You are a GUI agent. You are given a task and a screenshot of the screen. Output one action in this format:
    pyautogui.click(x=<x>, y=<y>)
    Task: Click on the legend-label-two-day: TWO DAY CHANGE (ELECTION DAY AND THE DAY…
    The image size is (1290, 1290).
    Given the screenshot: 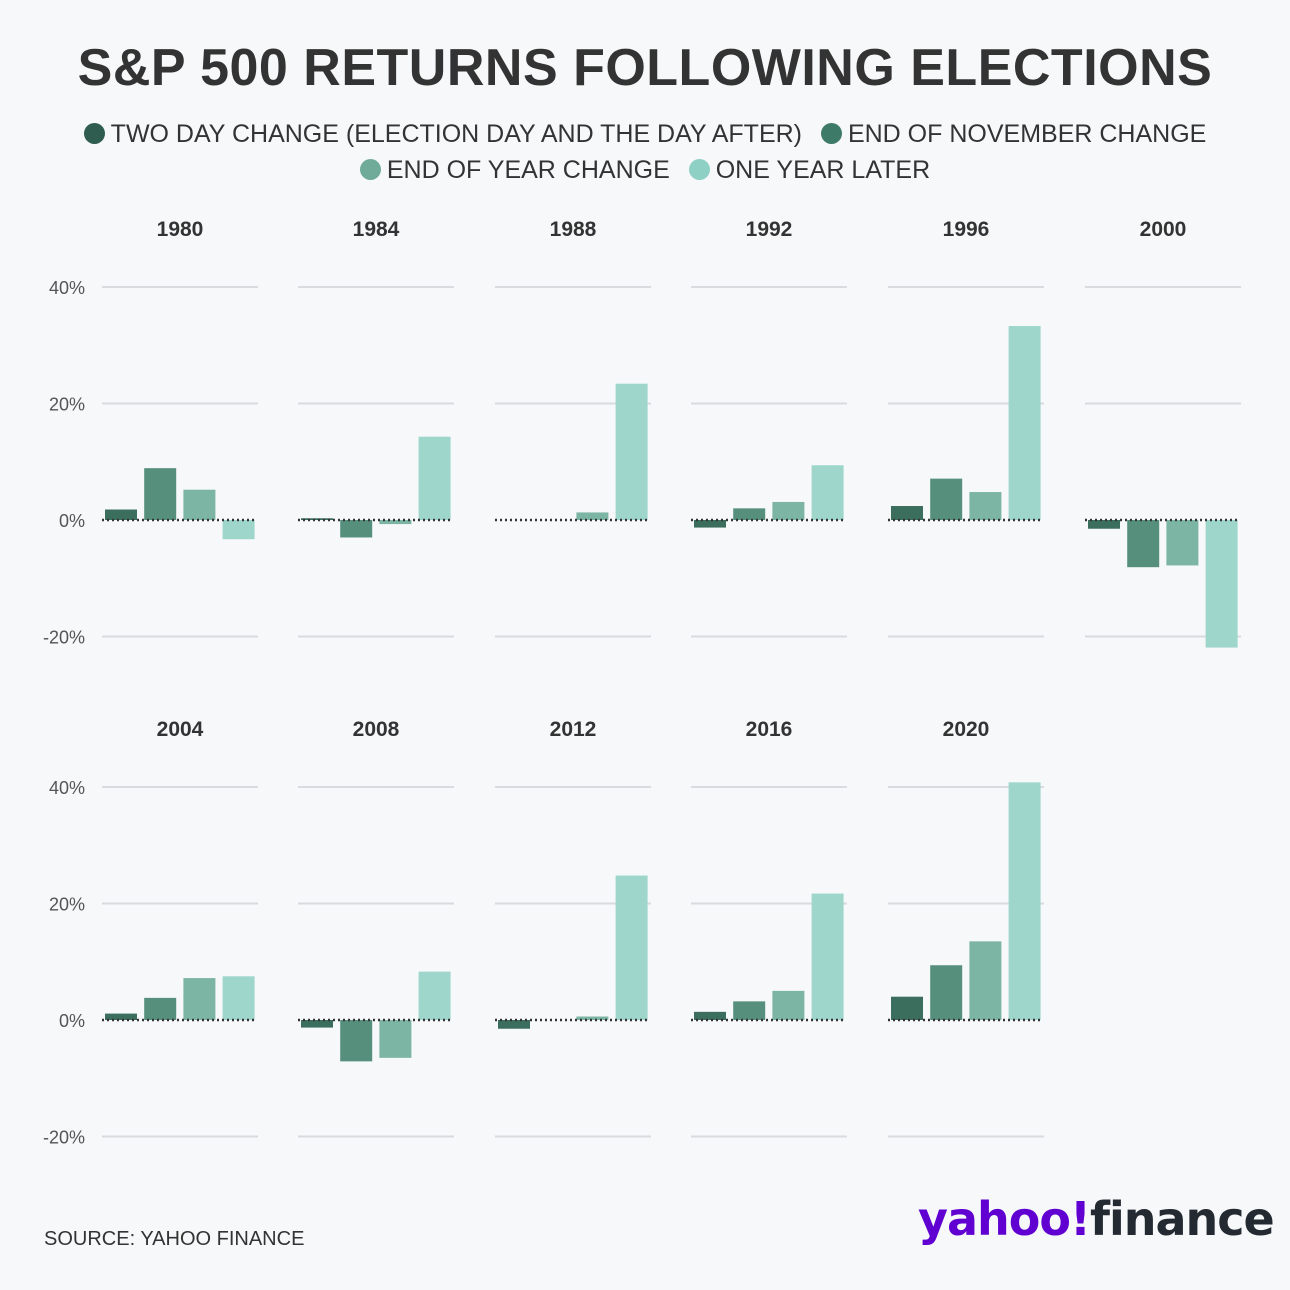 What is the action you would take?
    pyautogui.click(x=456, y=134)
    